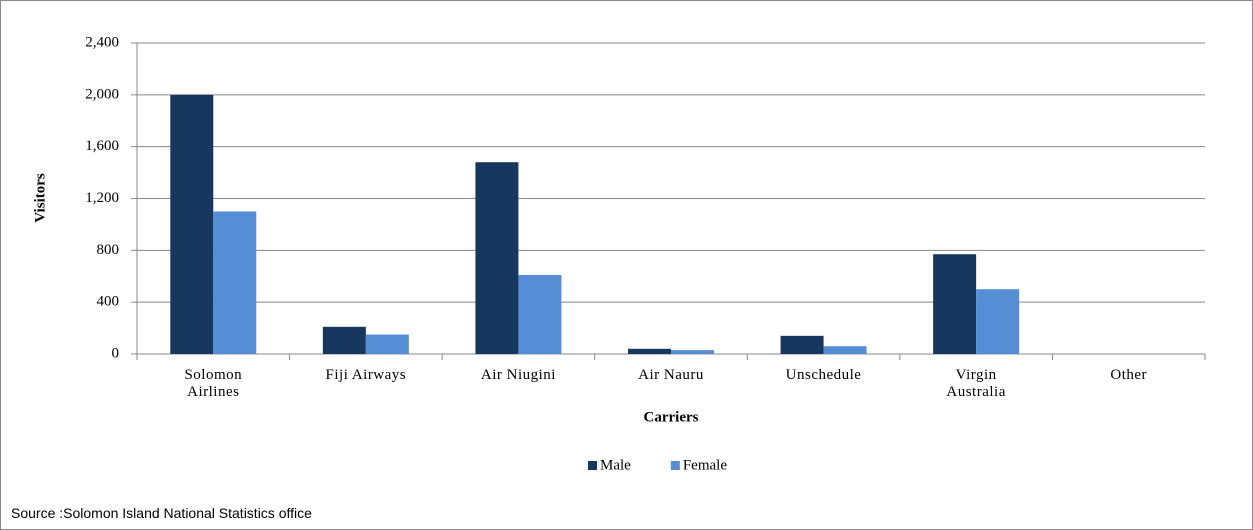  What do you see at coordinates (102, 198) in the screenshot?
I see `y-tick-label: 1,200` at bounding box center [102, 198].